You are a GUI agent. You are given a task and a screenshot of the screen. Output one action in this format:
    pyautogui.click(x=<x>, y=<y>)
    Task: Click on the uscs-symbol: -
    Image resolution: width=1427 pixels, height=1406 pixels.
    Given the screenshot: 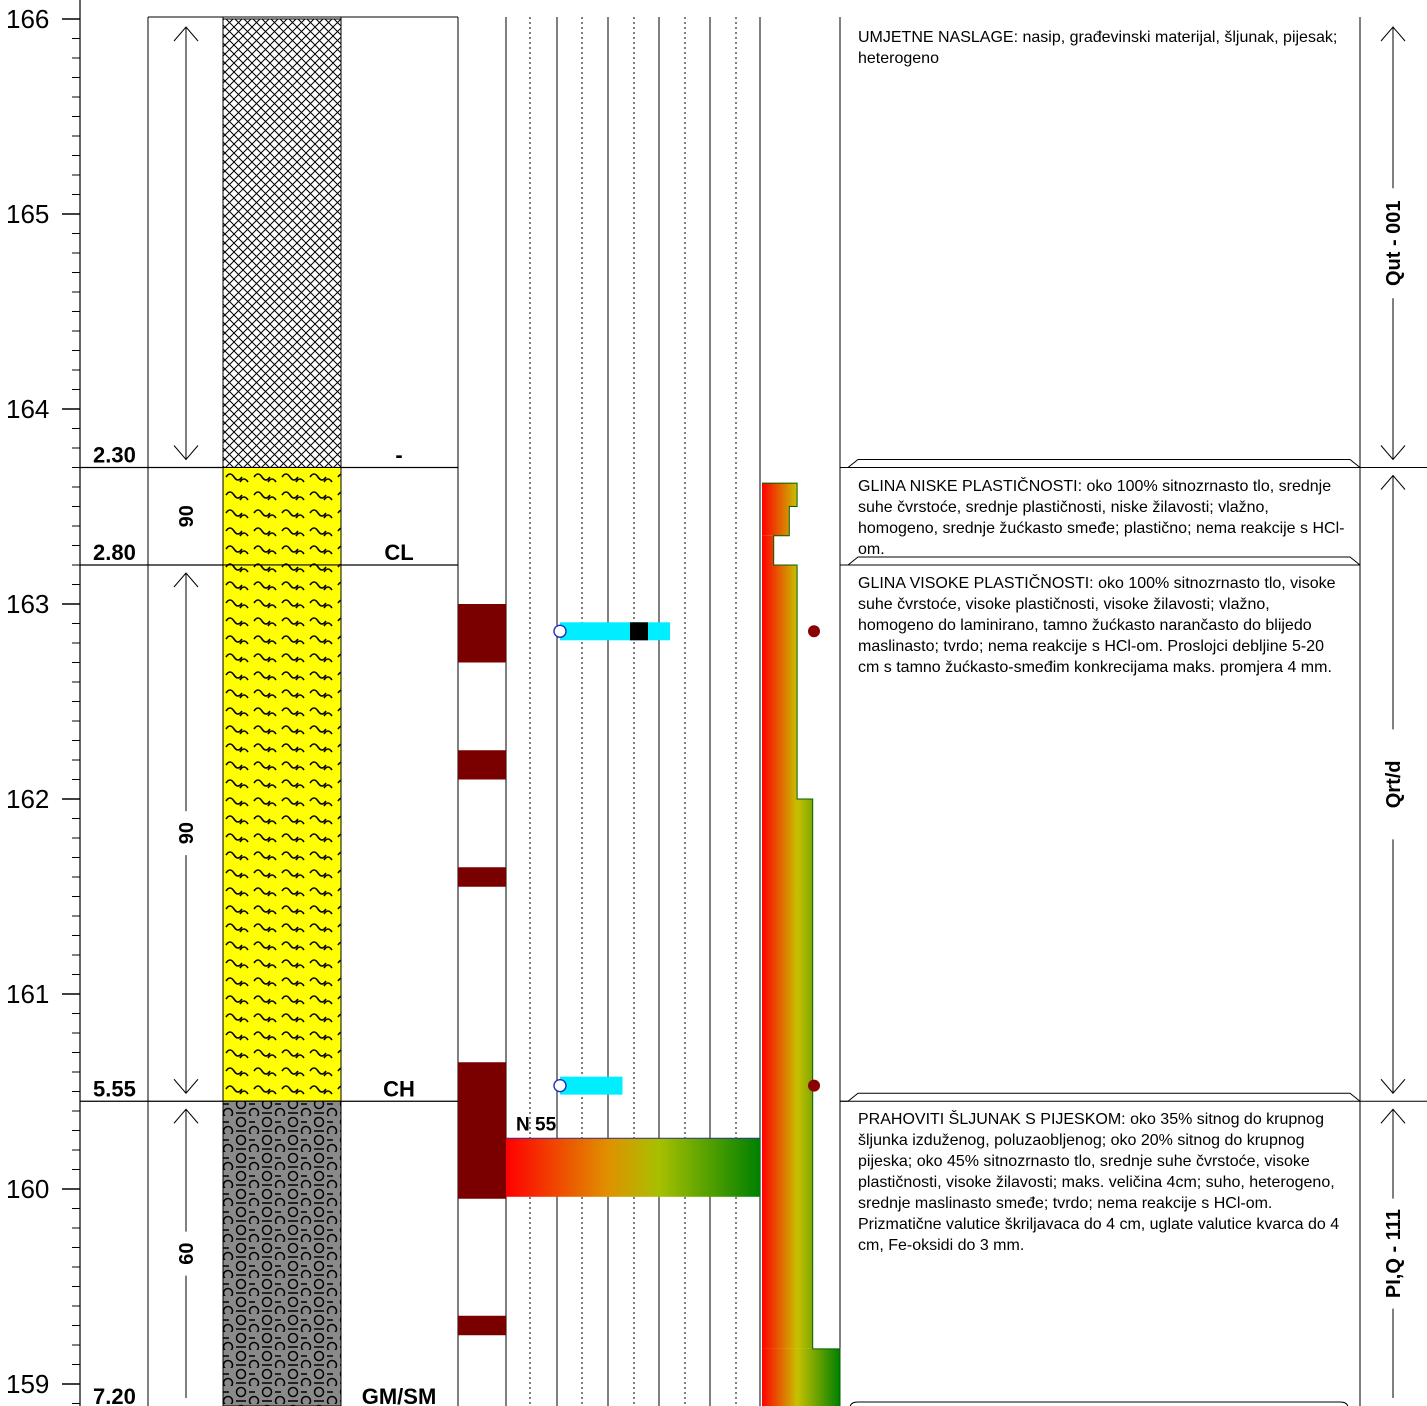 What is the action you would take?
    pyautogui.click(x=398, y=455)
    